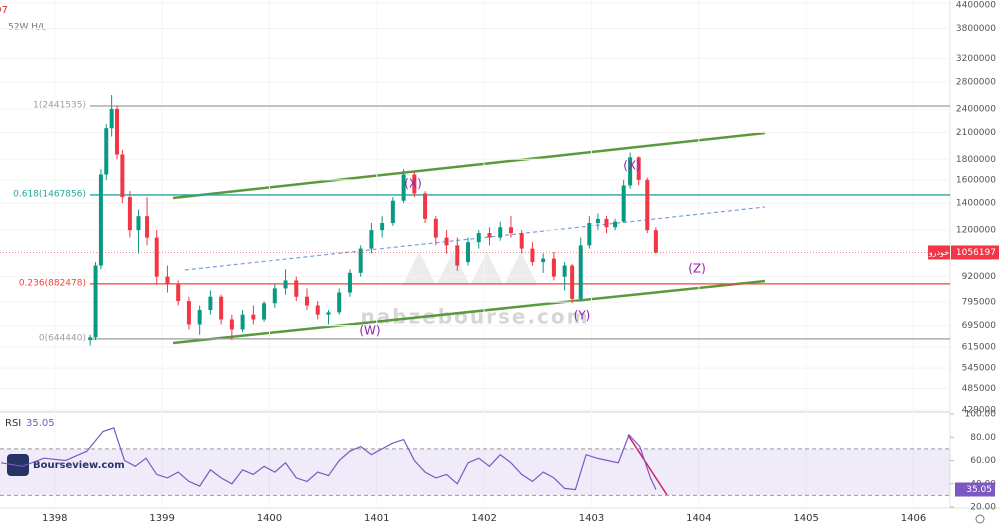 This screenshot has height=532, width=1000. Describe the element at coordinates (269, 518) in the screenshot. I see `x-tick-label: 1400` at that location.